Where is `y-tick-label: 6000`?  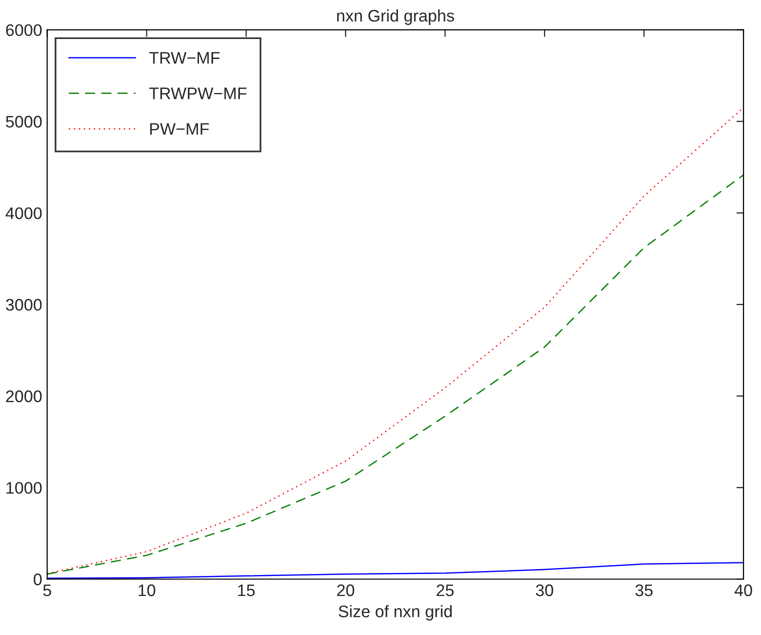
y-tick-label: 6000 is located at coordinates (24, 30).